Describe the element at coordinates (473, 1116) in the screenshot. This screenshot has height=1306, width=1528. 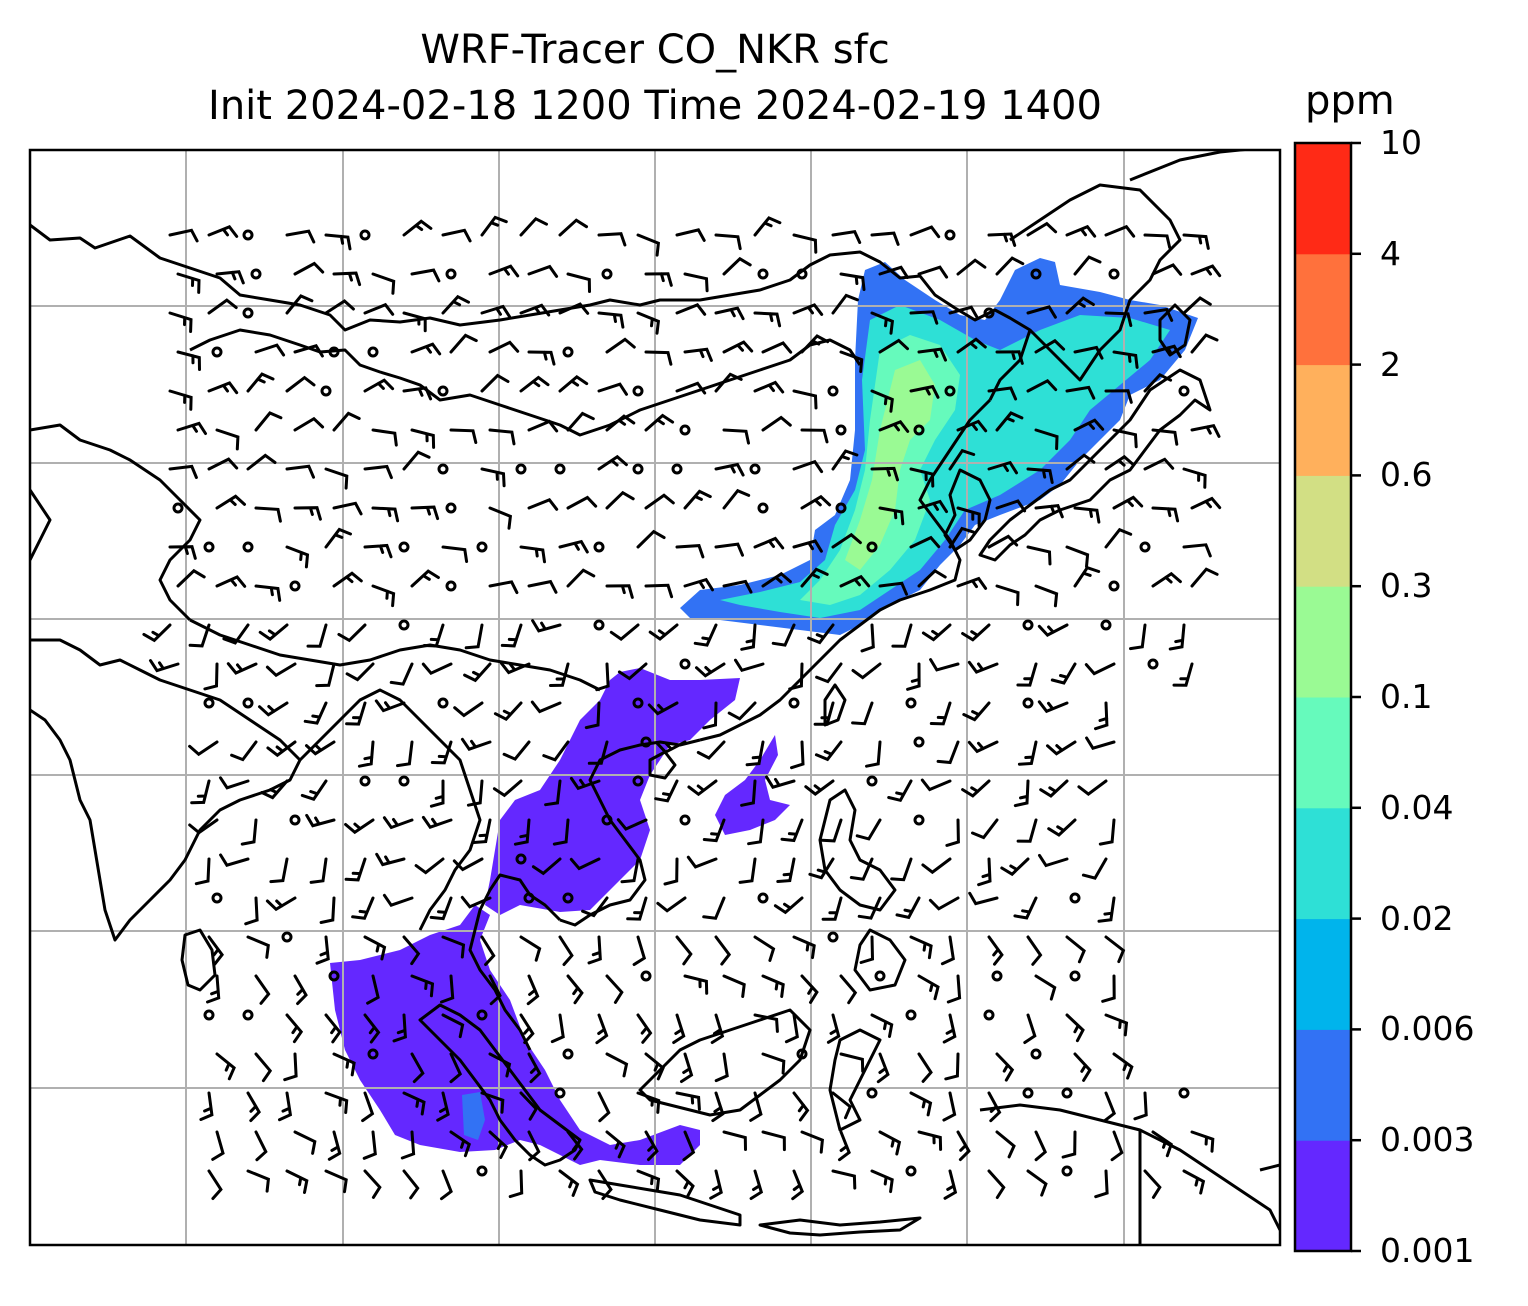
I see `plume-sumatra-patch` at that location.